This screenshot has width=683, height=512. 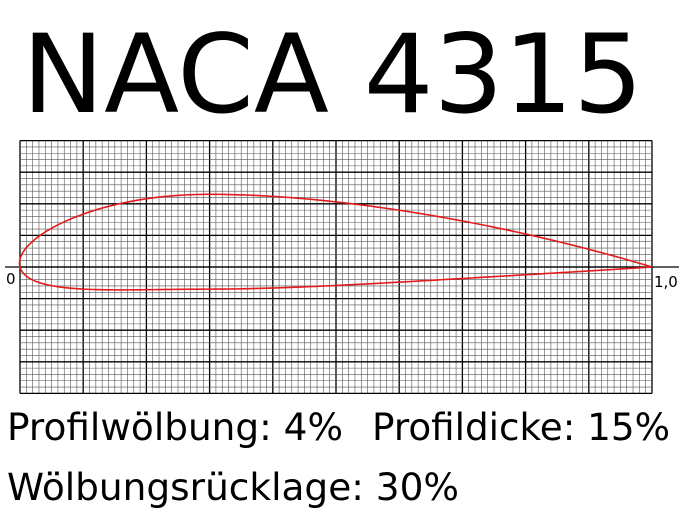 What do you see at coordinates (175, 427) in the screenshot?
I see `caption-camber: Profilwölbung: 4%` at bounding box center [175, 427].